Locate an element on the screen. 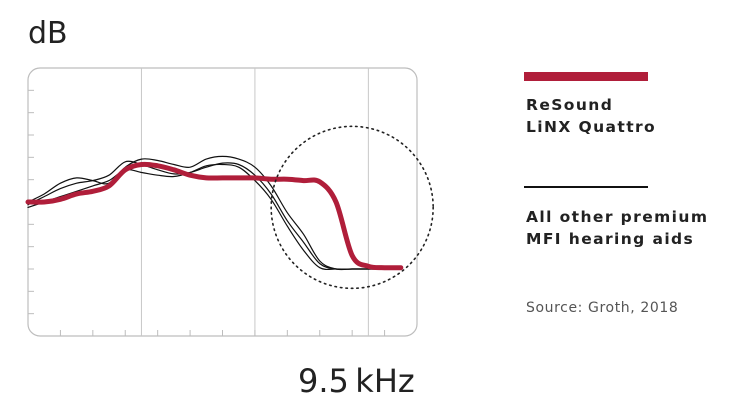  legend-others-line2: MFI hearing aids is located at coordinates (610, 239).